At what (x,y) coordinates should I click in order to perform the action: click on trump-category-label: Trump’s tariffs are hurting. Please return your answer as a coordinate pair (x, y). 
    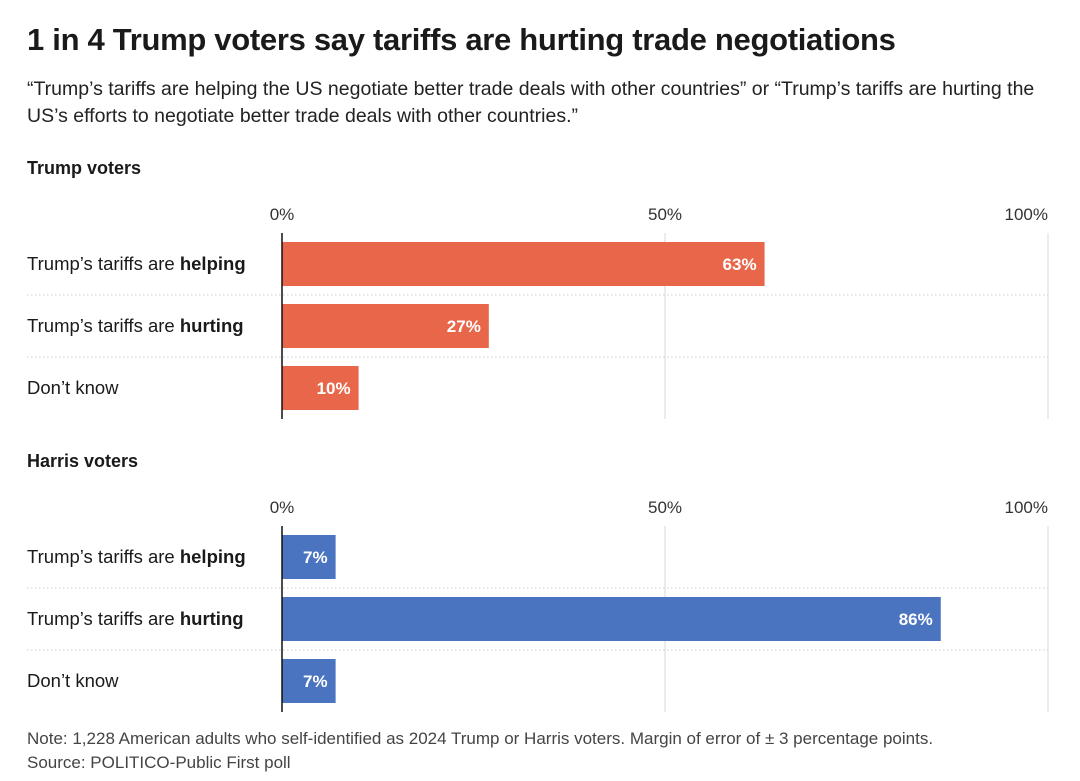
    Looking at the image, I should click on (135, 325).